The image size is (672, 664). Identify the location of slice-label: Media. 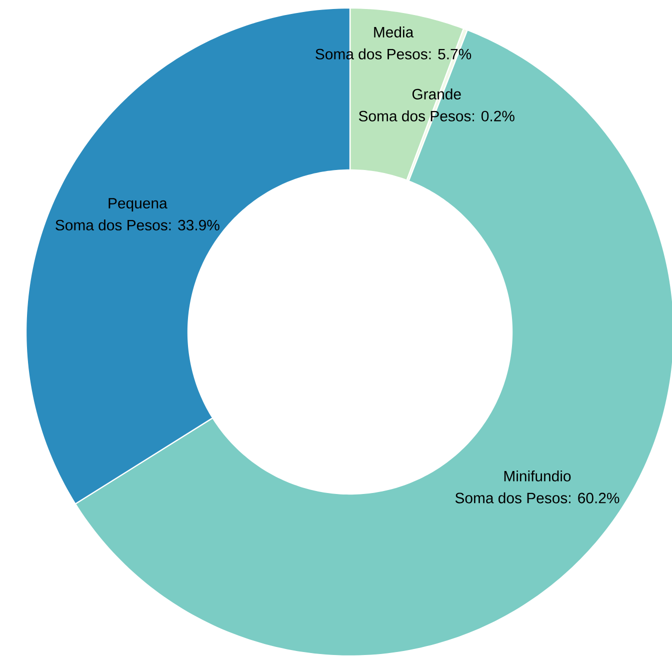
(394, 32).